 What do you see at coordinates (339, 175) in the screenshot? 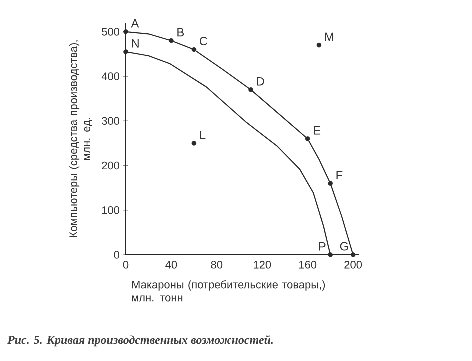
I see `annotation: F` at bounding box center [339, 175].